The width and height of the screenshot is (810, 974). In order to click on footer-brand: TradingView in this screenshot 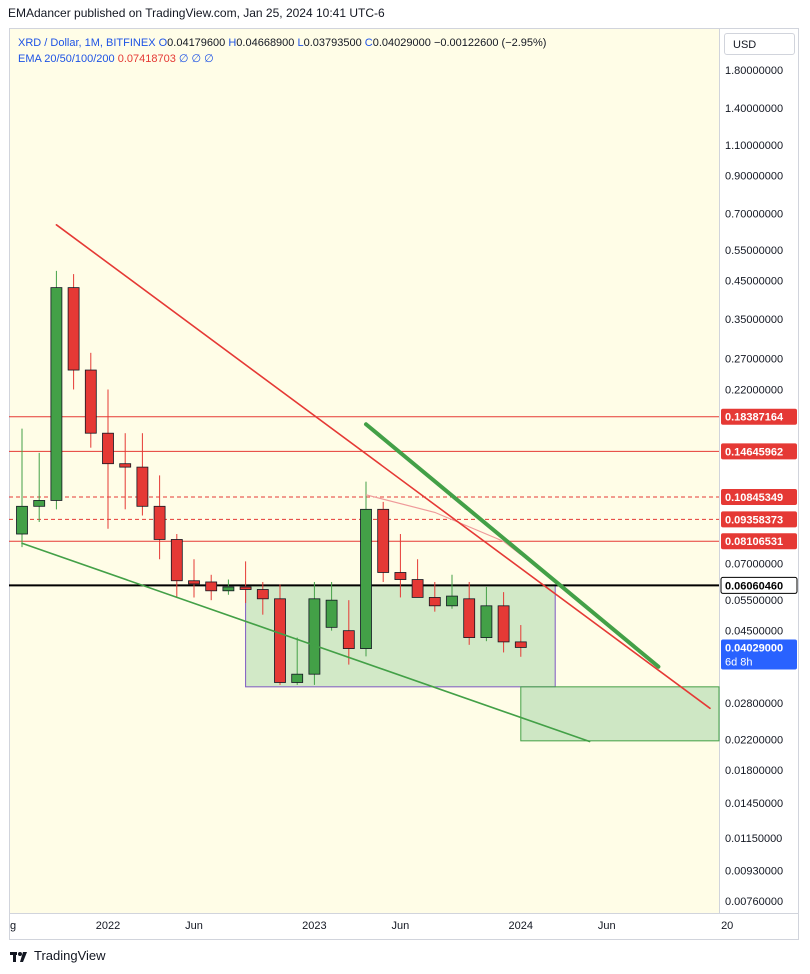, I will do `click(58, 955)`.